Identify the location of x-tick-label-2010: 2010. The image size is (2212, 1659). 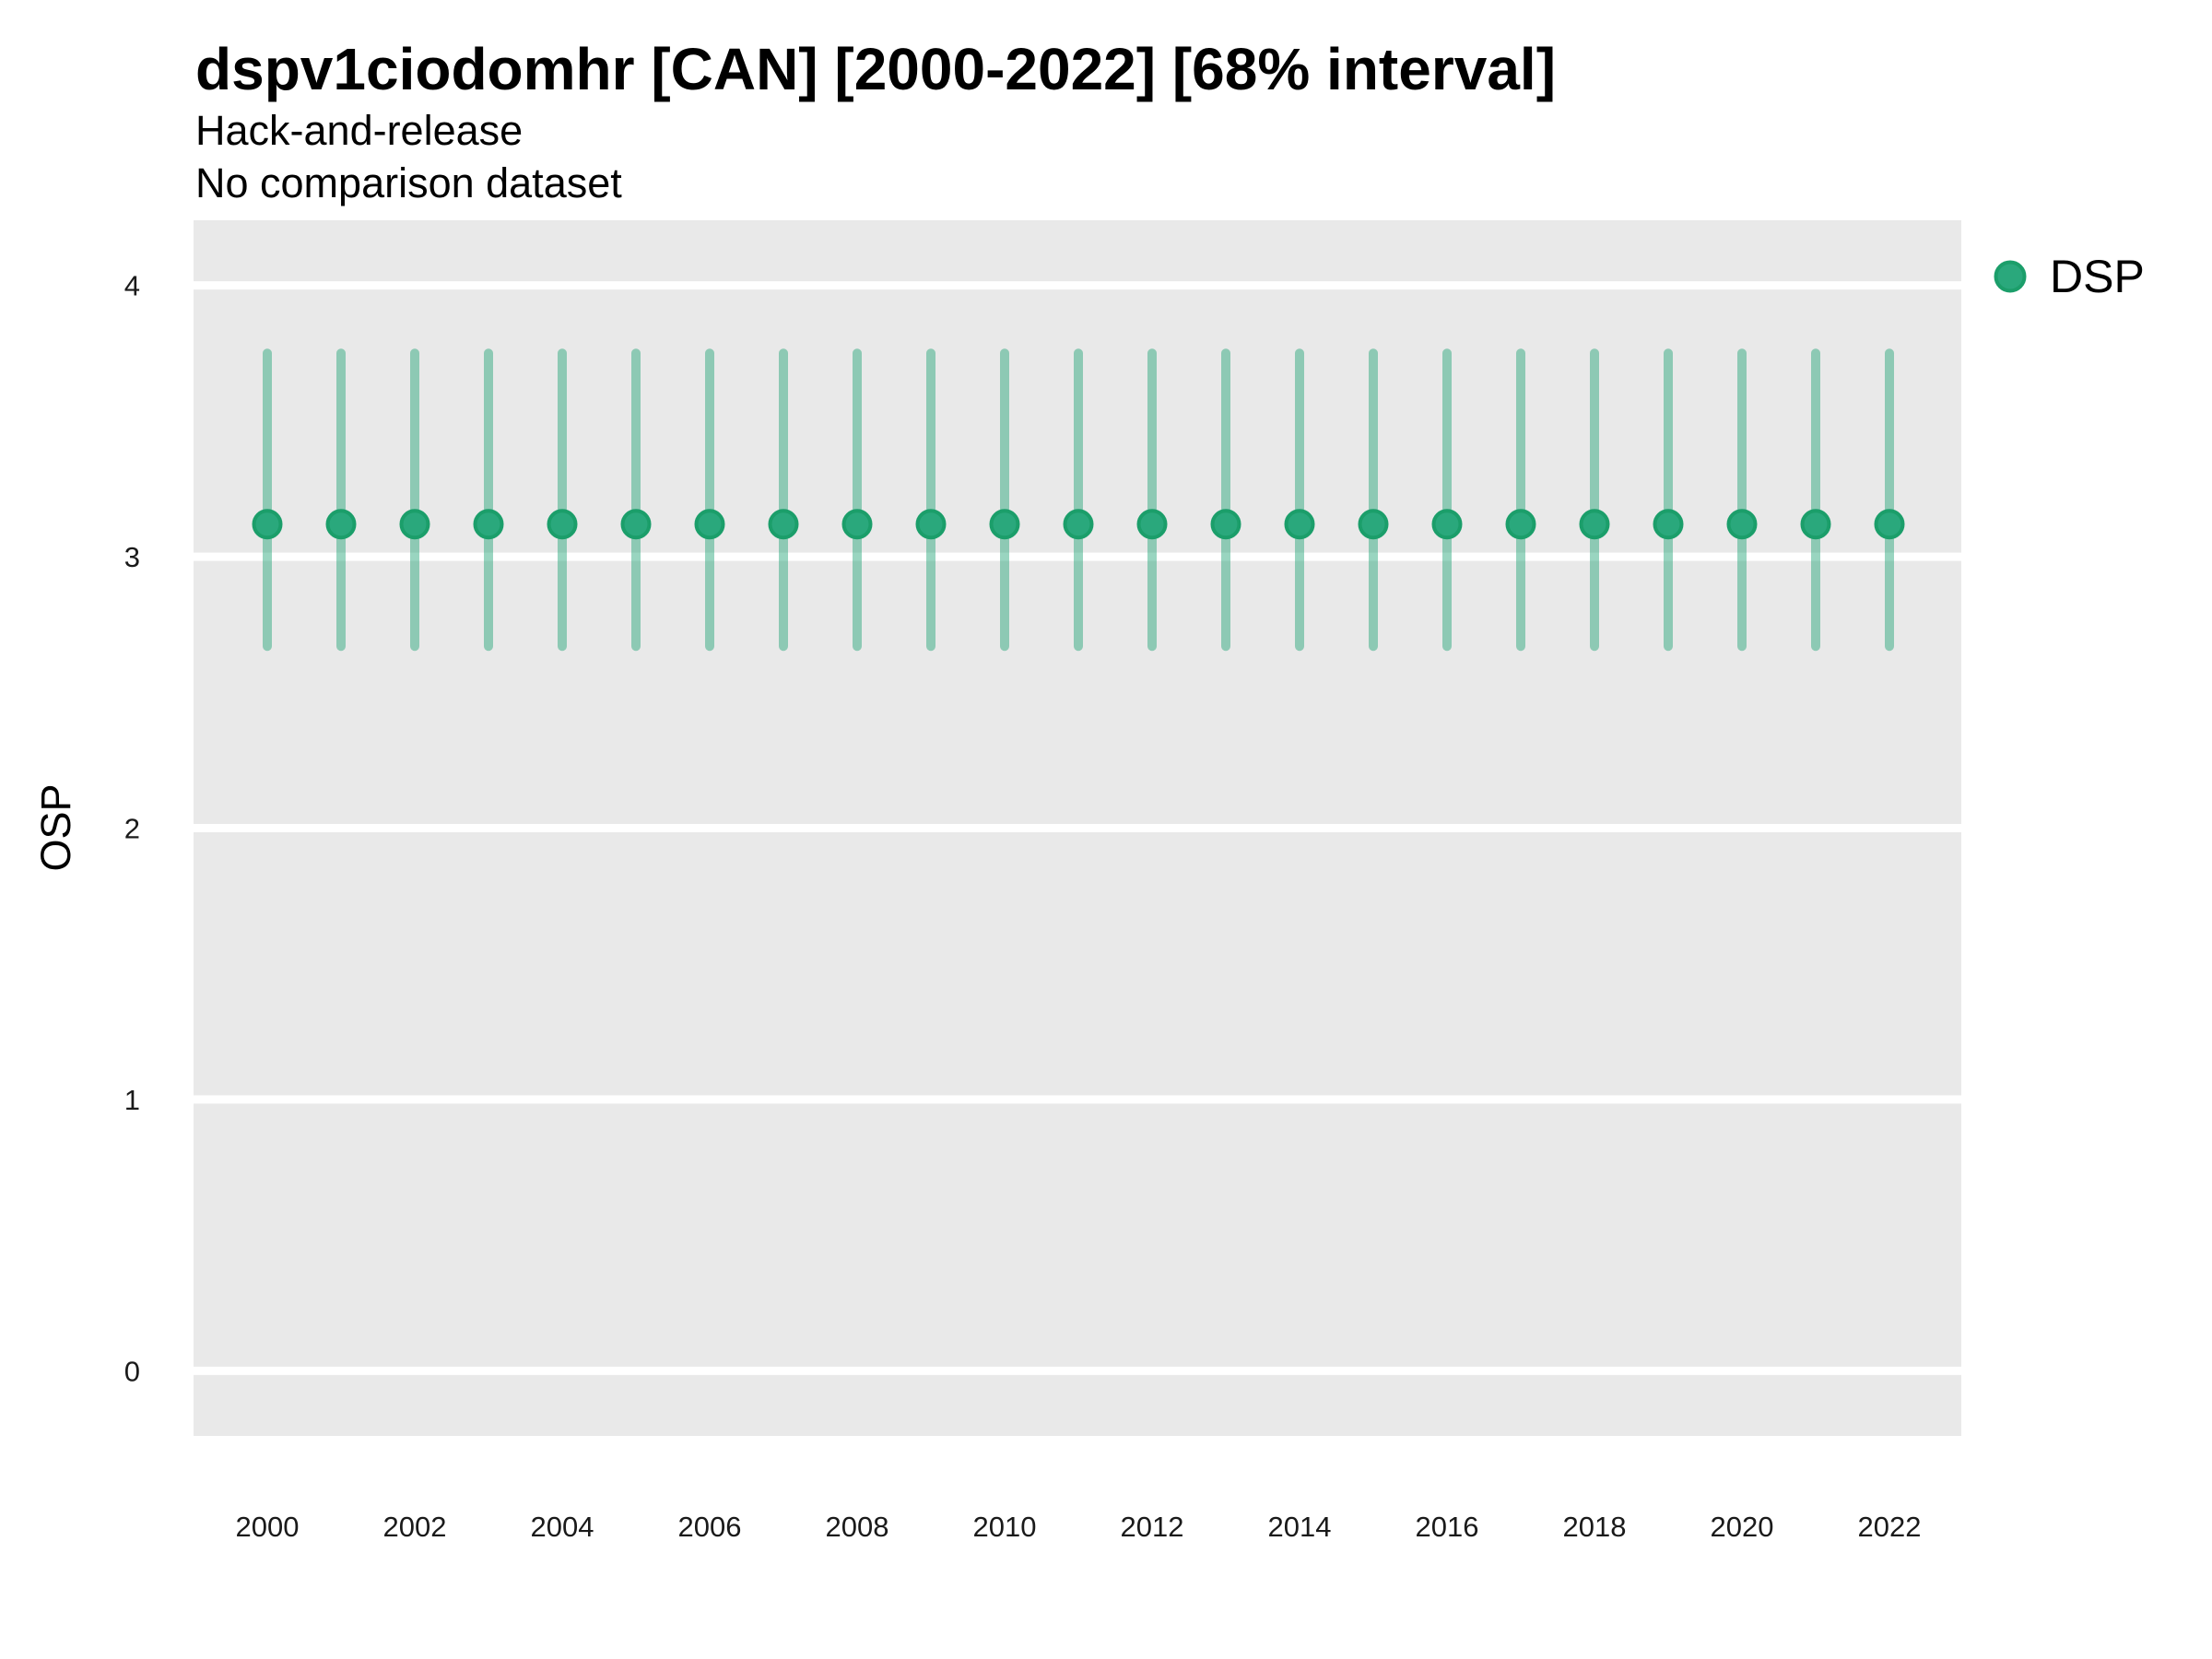
(1005, 1527).